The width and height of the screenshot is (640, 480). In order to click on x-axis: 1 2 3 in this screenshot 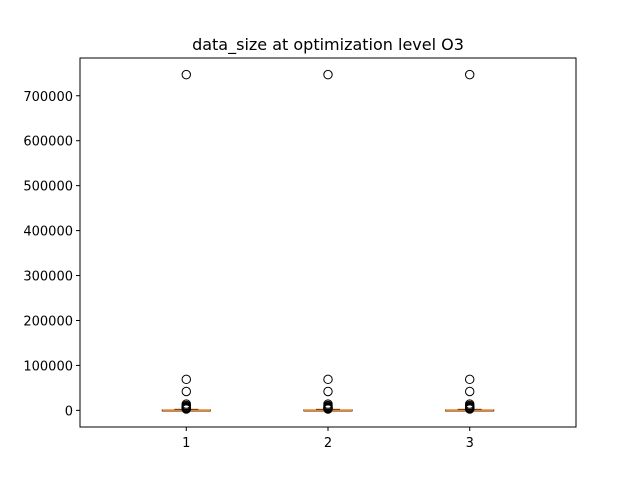, I will do `click(328, 439)`.